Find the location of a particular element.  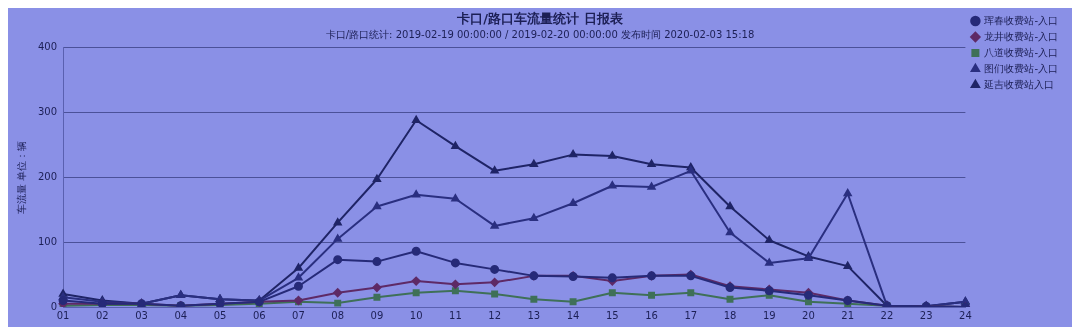

y-tick-label: 400 is located at coordinates (47, 47).